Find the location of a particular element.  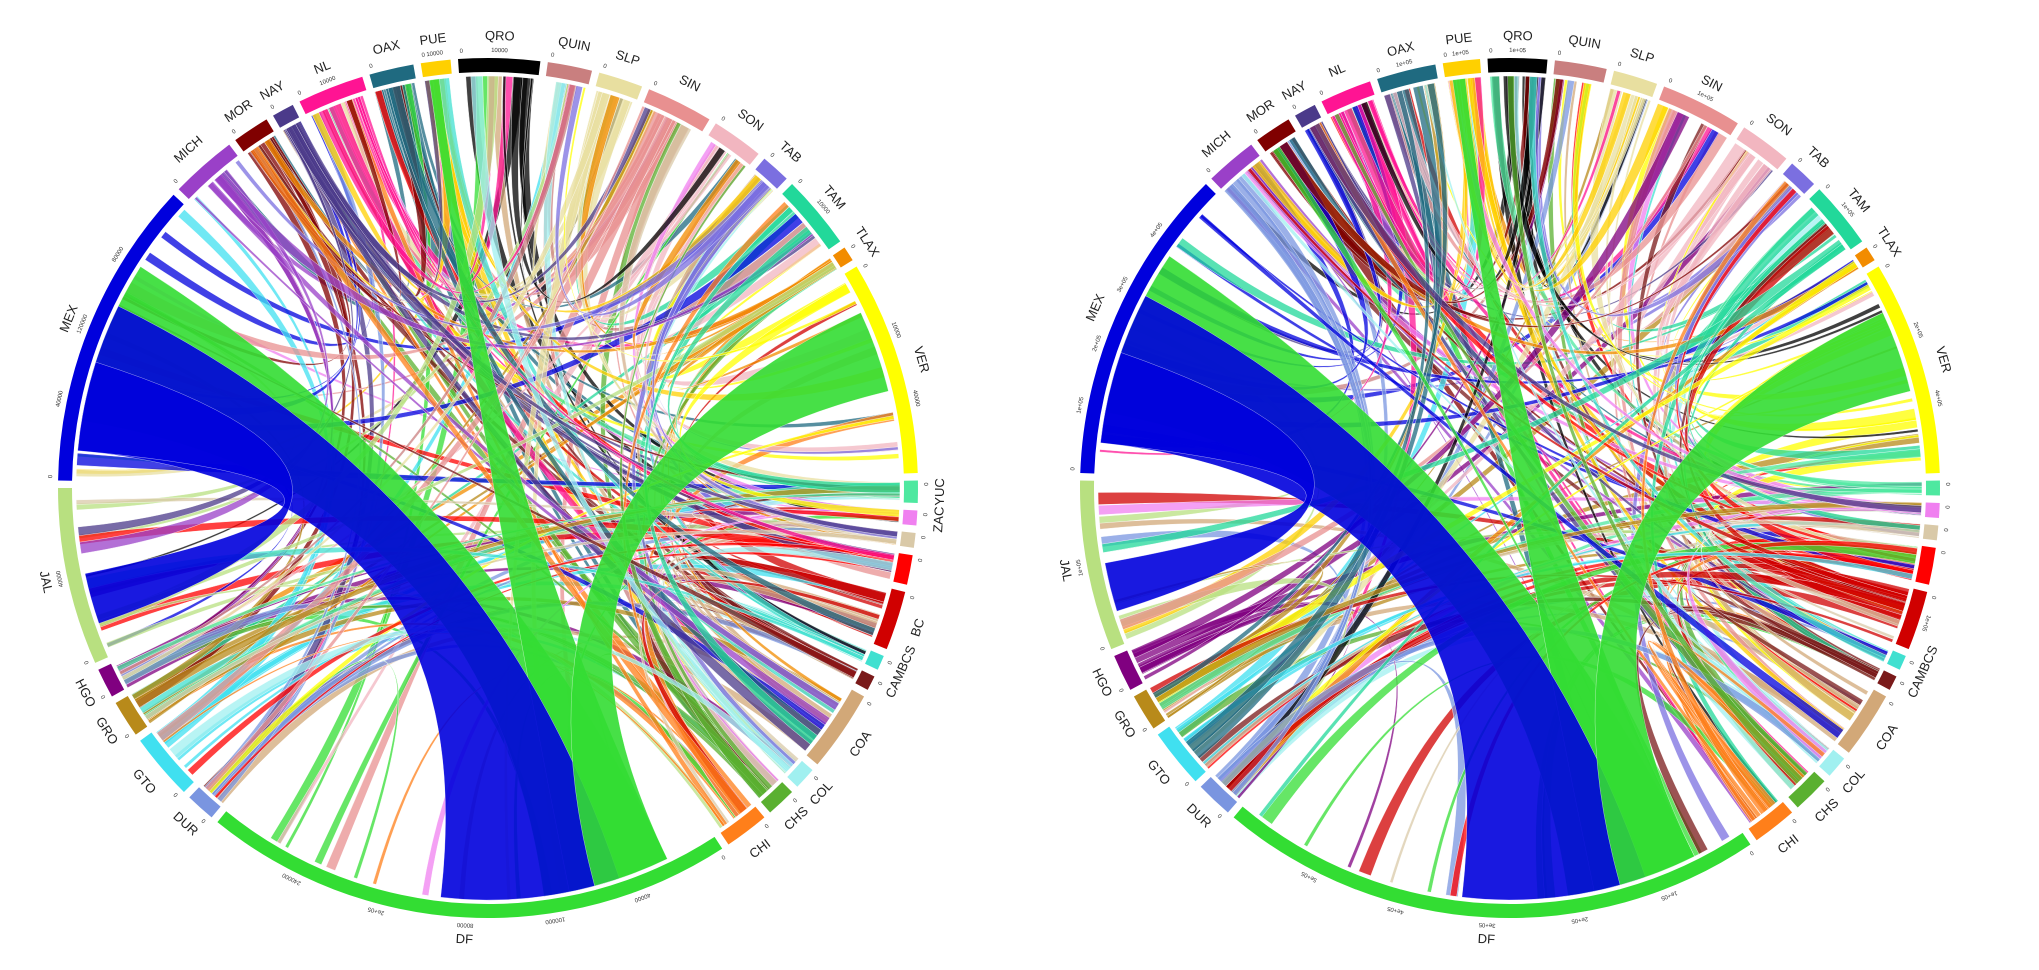

segment-unlabeled-9: 0 is located at coordinates (1937, 488).